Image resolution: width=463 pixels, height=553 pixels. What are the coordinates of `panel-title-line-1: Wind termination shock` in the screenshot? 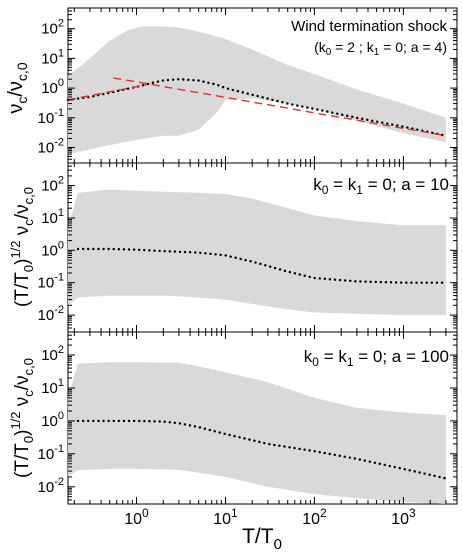 It's located at (369, 26).